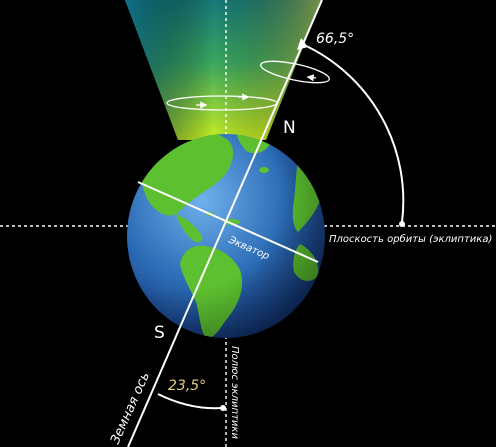 The height and width of the screenshot is (447, 496). Describe the element at coordinates (234, 392) in the screenshot. I see `ecliptic-pole-label: Полюс эклиптики` at that location.